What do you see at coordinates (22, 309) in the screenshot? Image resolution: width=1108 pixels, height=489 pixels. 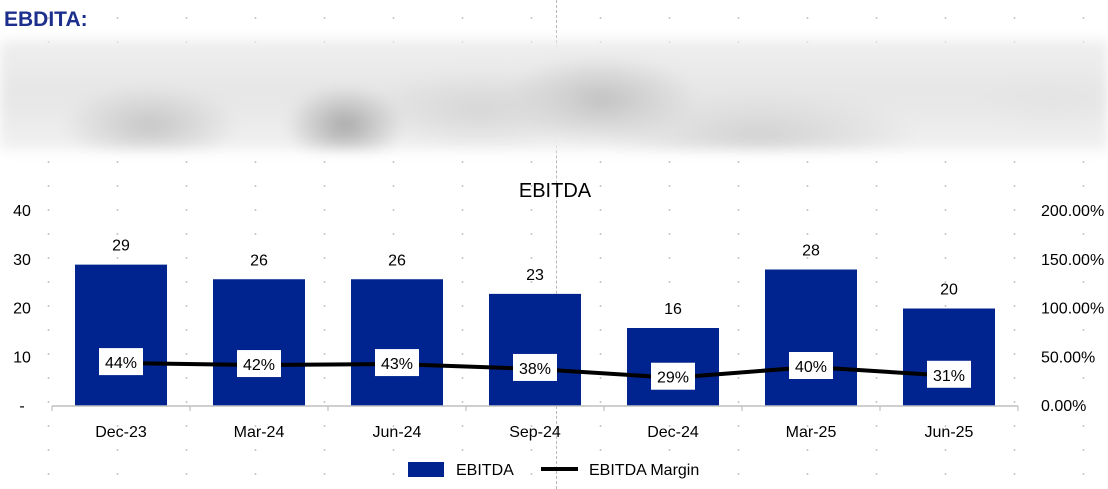 I see `y-left-tick-label: 20` at bounding box center [22, 309].